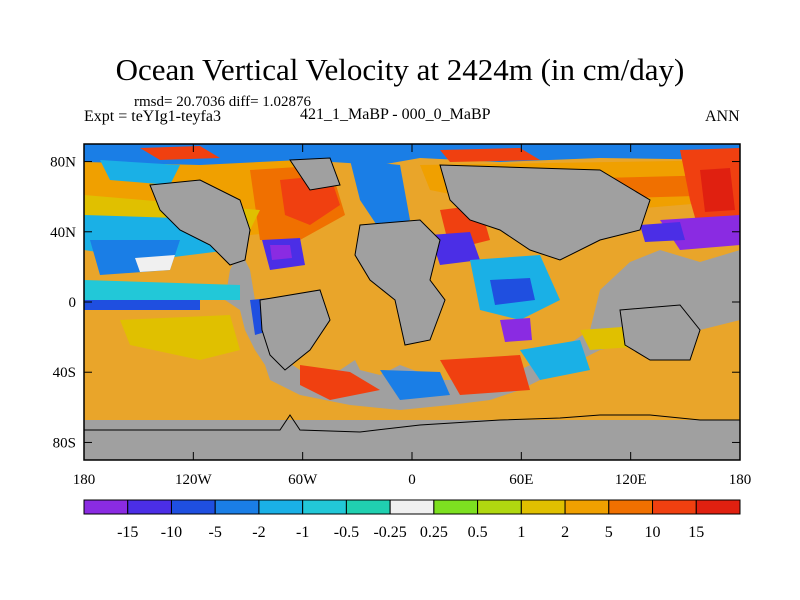  I want to click on colorbar-label: 0.25, so click(434, 532).